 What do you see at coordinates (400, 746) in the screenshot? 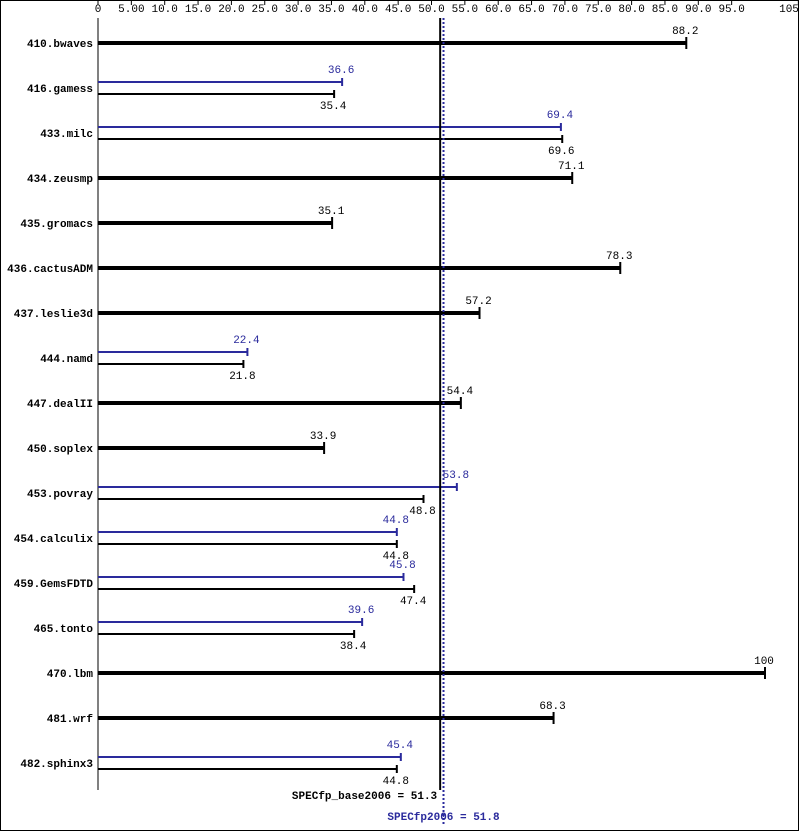
I see `value-label: 45.4` at bounding box center [400, 746].